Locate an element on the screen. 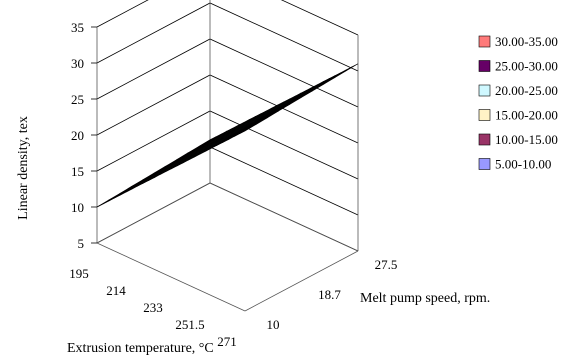 The height and width of the screenshot is (363, 571). x-tick-label: 214 is located at coordinates (116, 290).